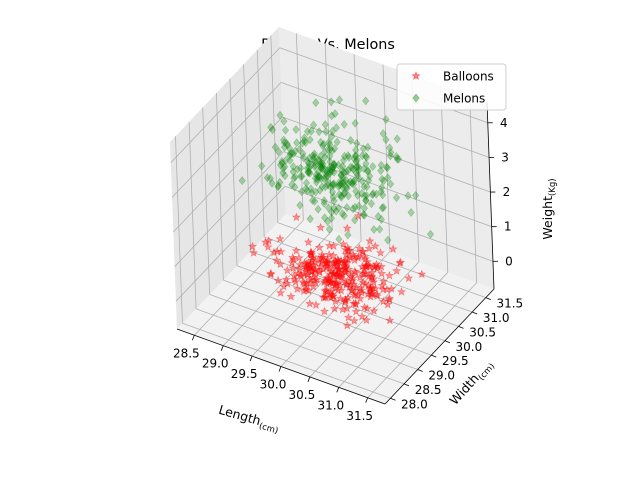 Image resolution: width=640 pixels, height=480 pixels. Describe the element at coordinates (469, 347) in the screenshot. I see `y-tick-label: 30.0` at that location.